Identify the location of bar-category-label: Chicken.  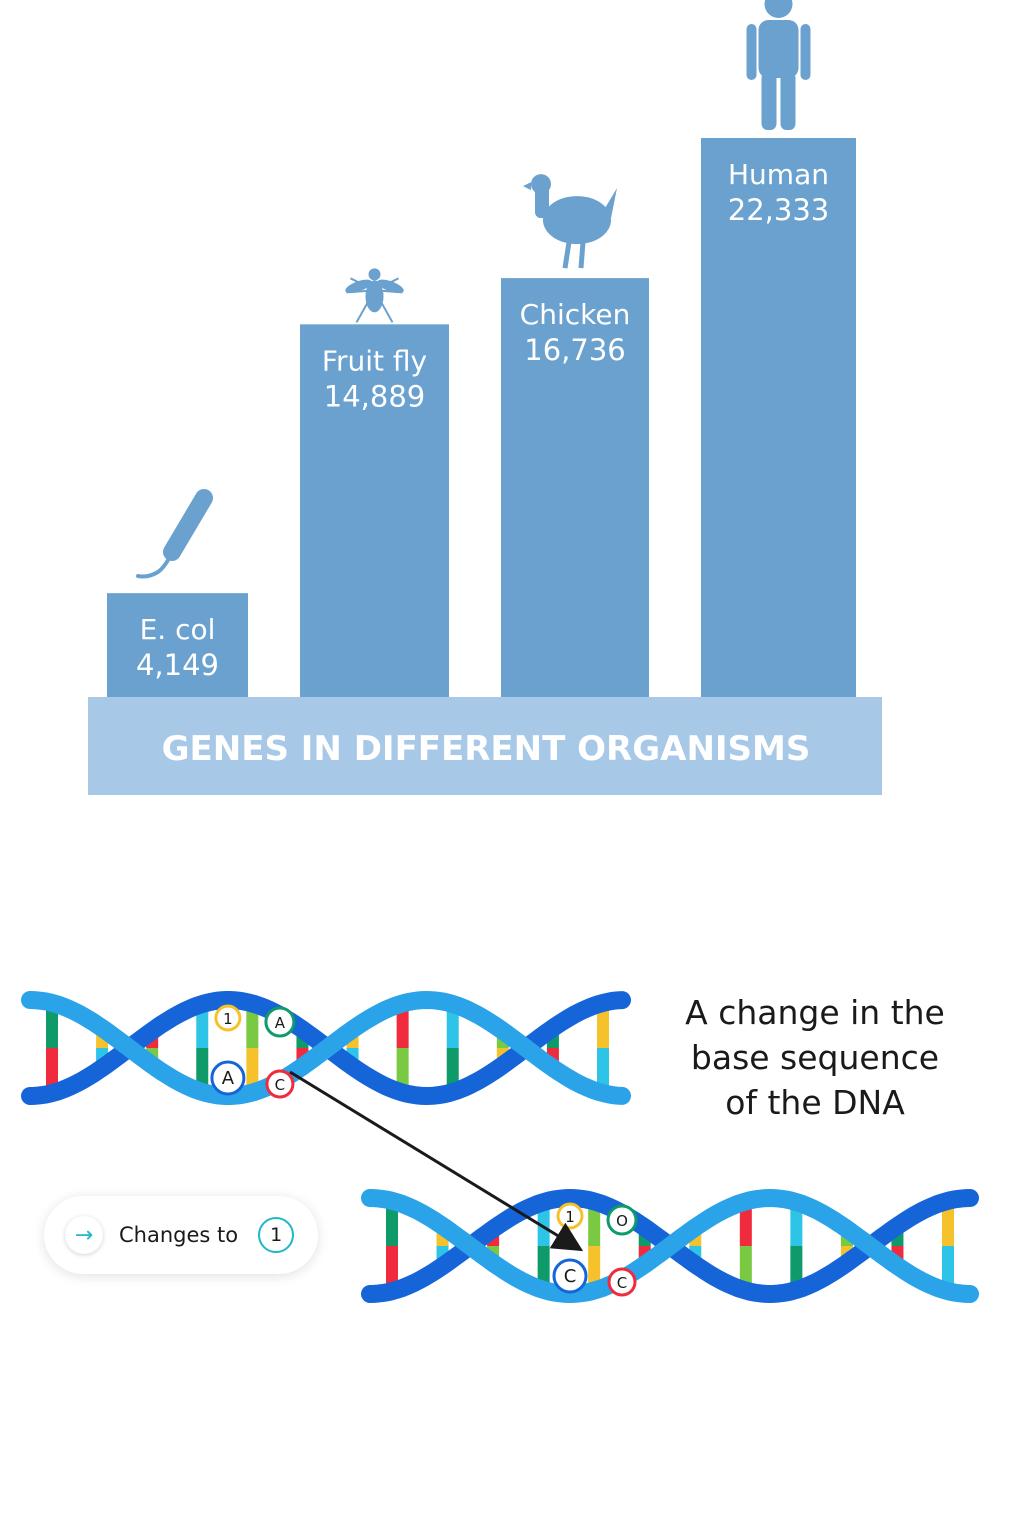
(575, 314).